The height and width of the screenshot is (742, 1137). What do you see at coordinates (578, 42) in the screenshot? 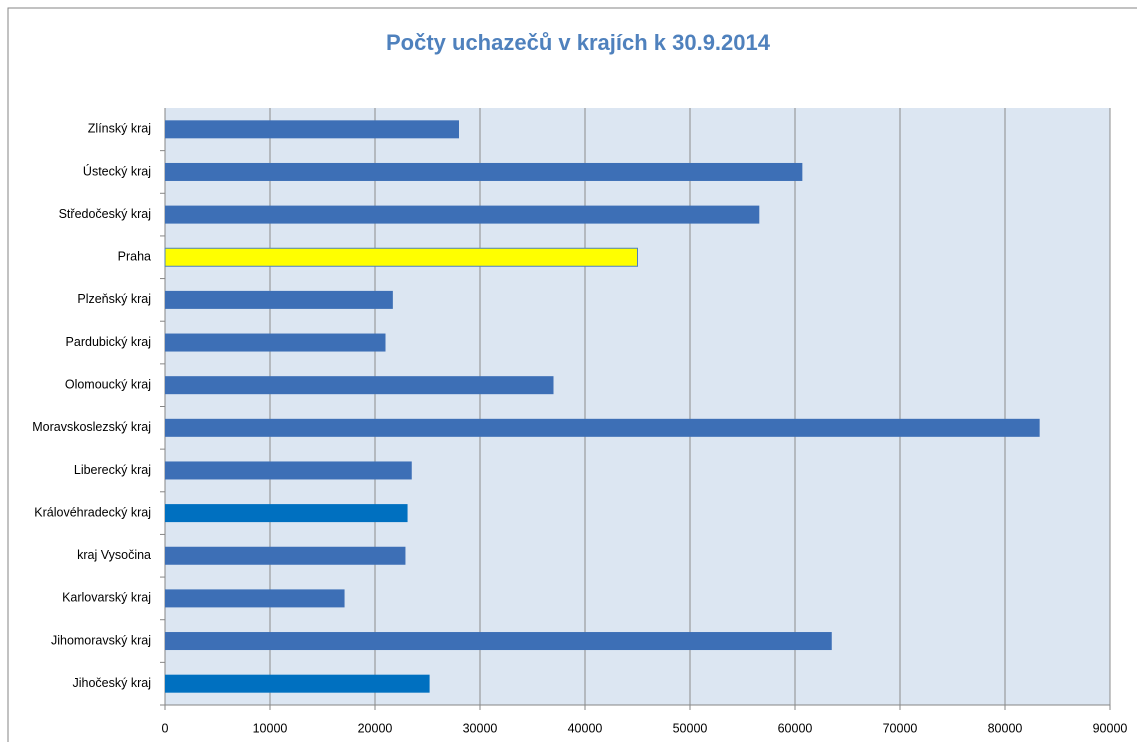
I see `chart-title: Počty uchazečů v krajích k 30.9.2014` at bounding box center [578, 42].